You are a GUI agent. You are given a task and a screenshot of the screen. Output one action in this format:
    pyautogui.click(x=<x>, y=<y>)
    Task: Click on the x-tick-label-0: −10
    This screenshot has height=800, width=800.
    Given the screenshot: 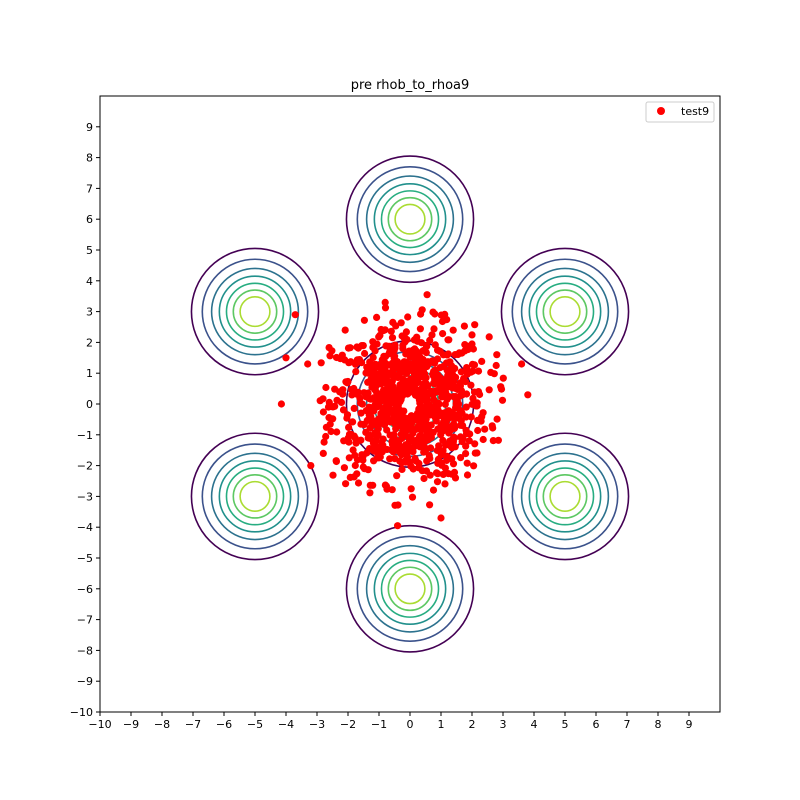 What is the action you would take?
    pyautogui.click(x=99, y=724)
    